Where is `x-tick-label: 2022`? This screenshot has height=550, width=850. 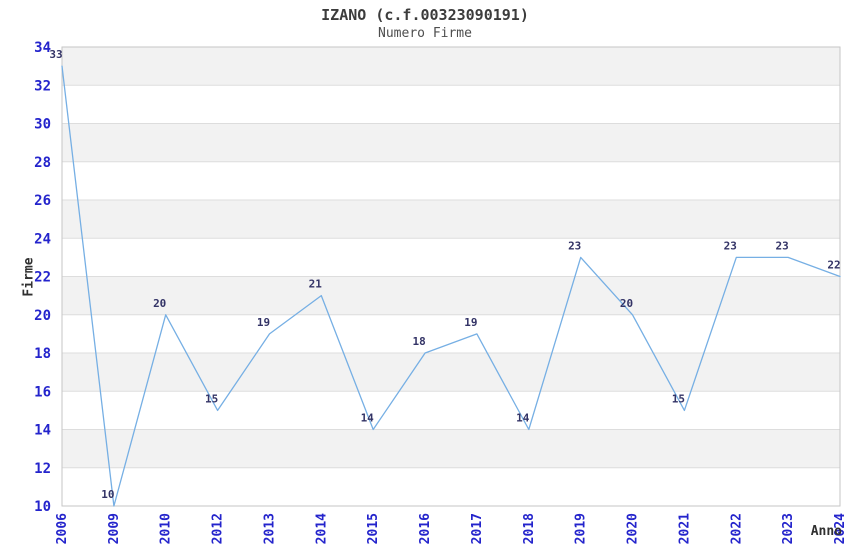 x-tick-label: 2022 is located at coordinates (736, 528).